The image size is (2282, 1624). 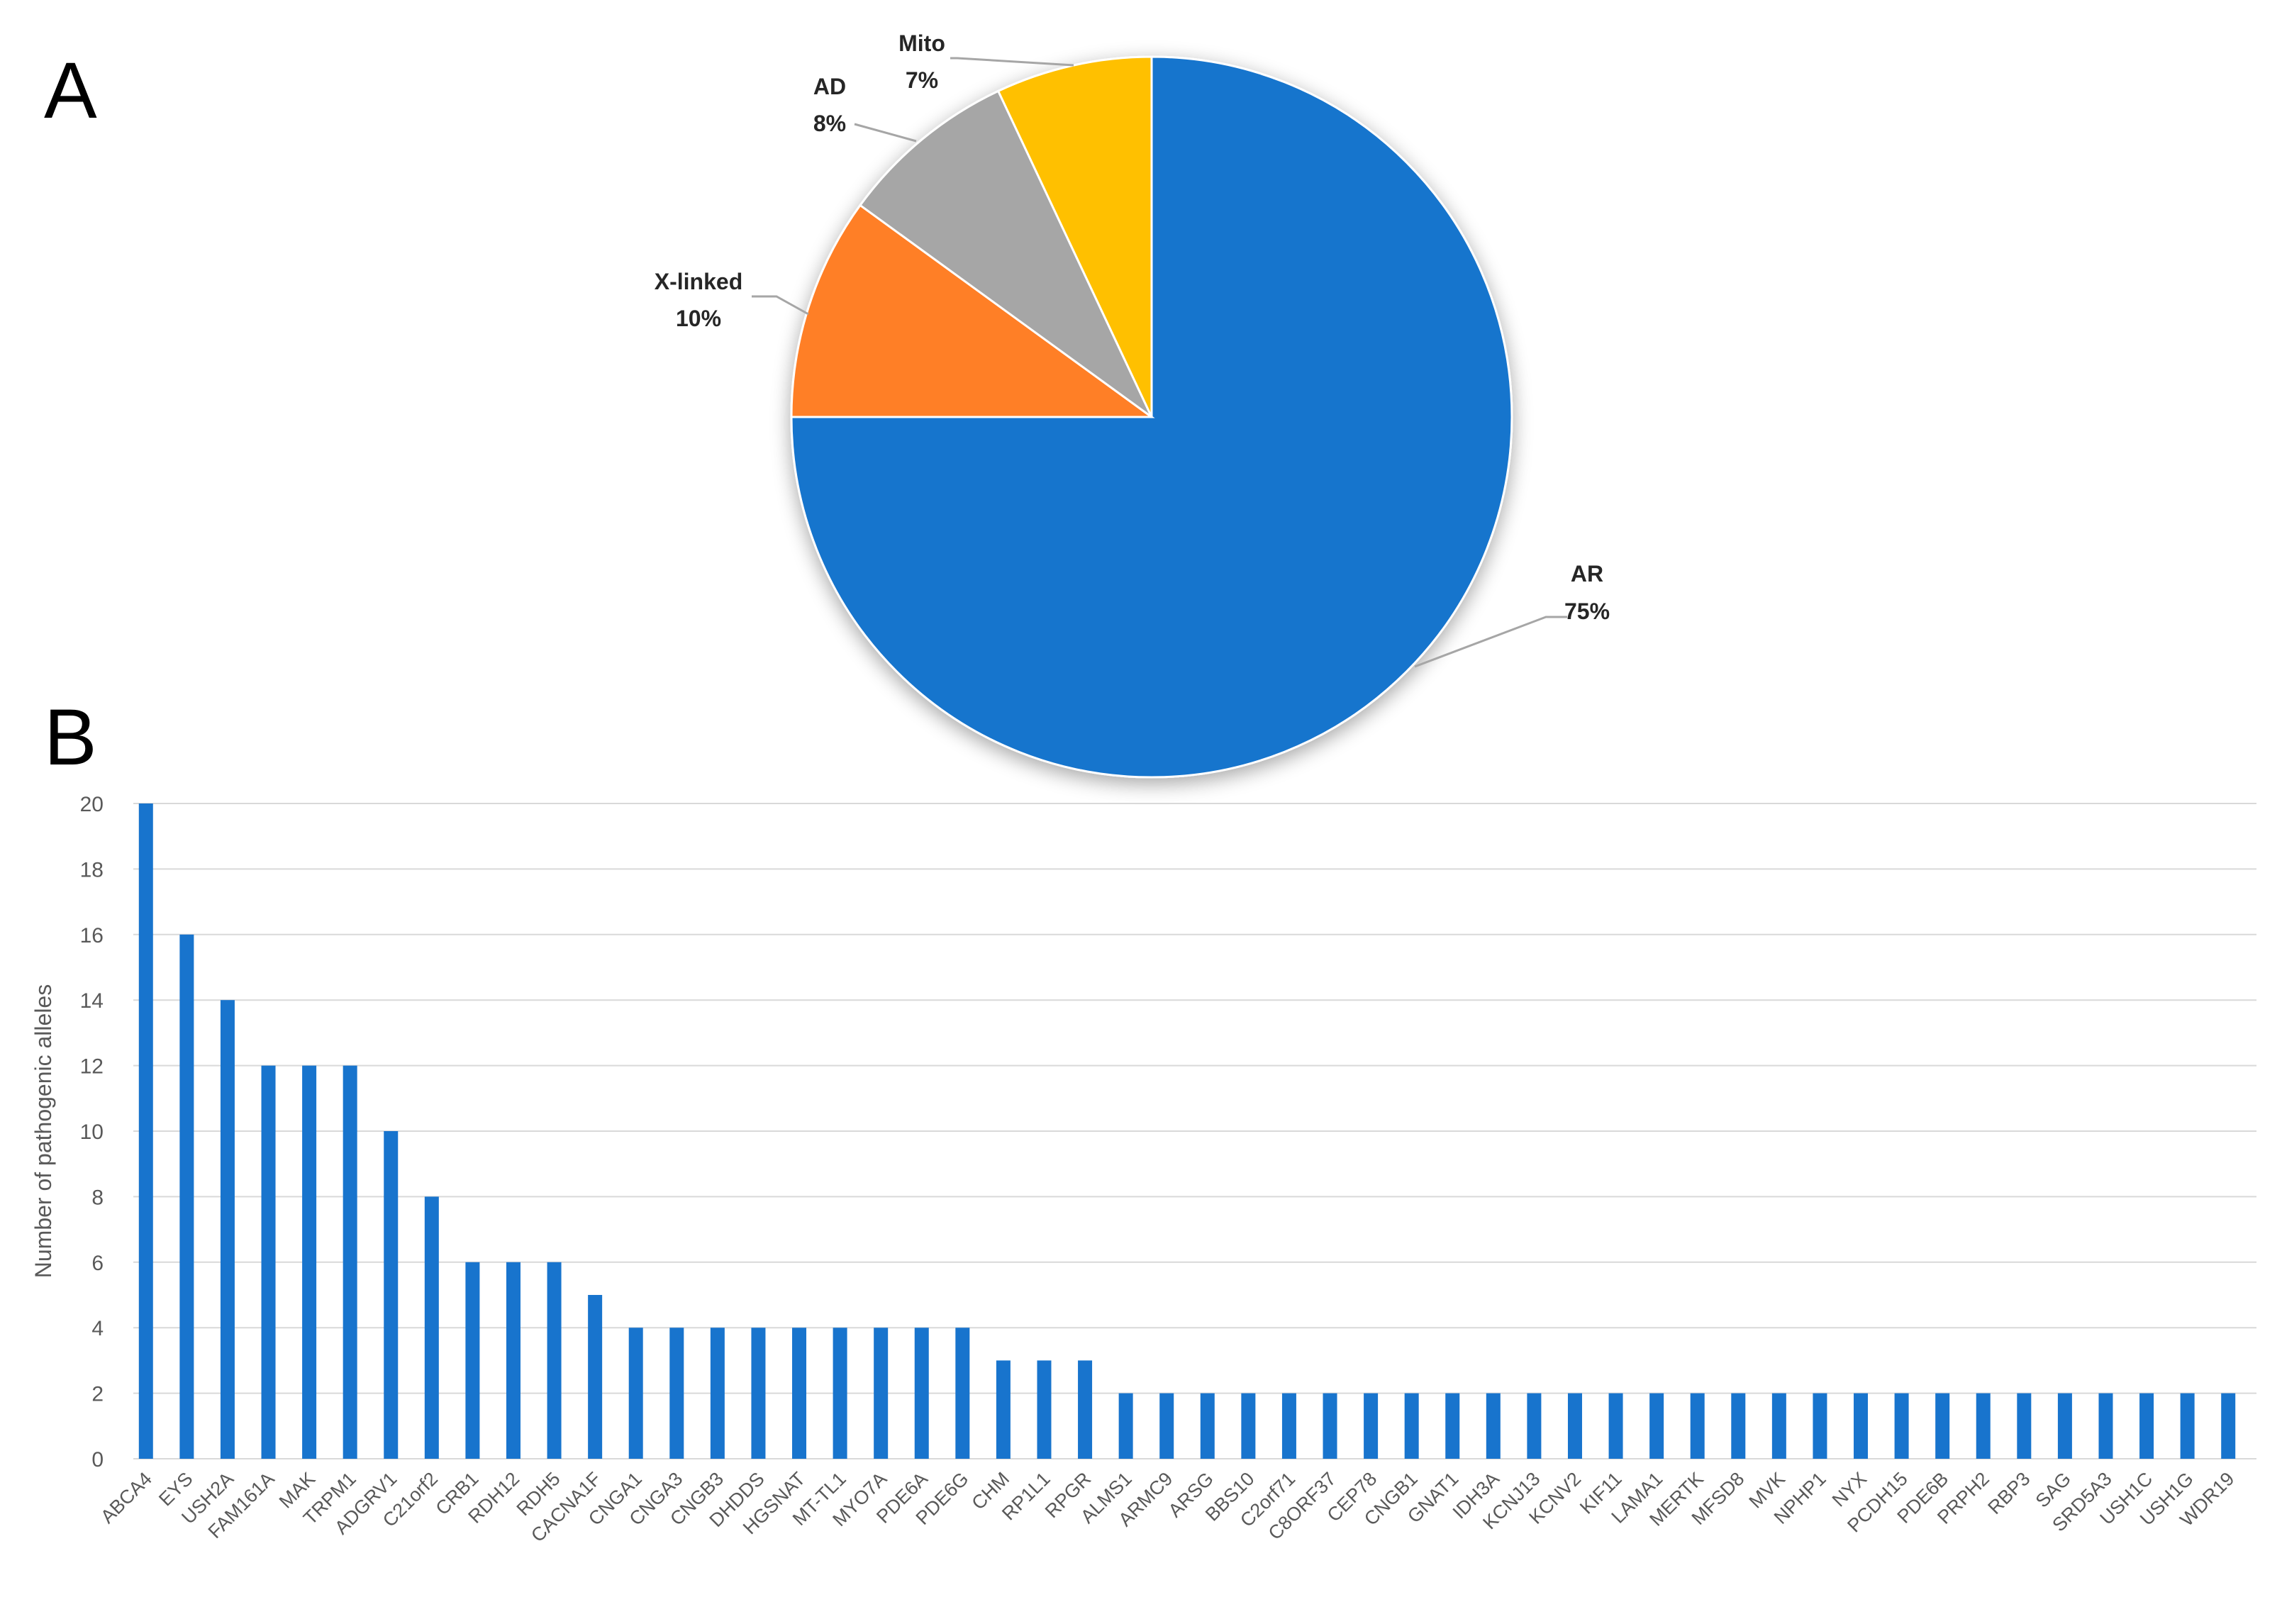 I want to click on bar-adgrv1, so click(x=391, y=1295).